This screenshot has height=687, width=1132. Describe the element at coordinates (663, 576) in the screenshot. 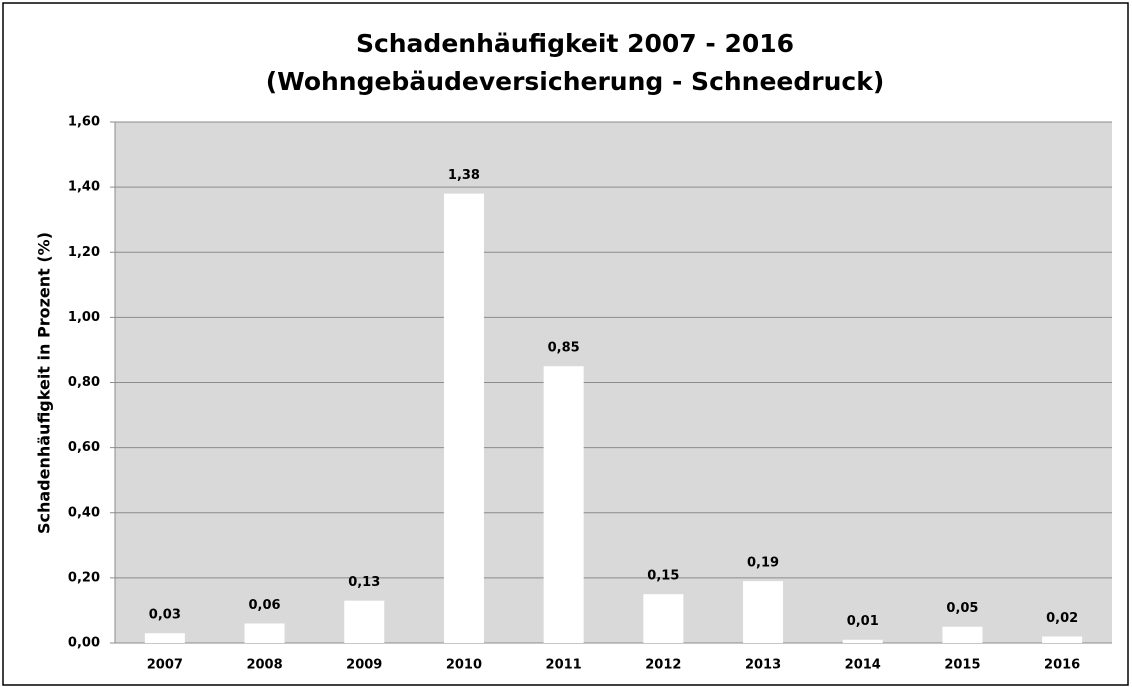

I see `data-label: 0,15` at that location.